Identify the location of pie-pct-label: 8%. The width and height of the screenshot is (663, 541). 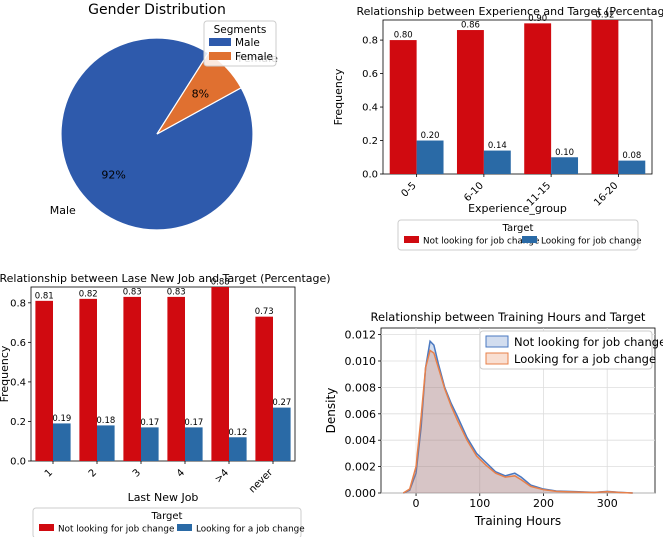
(200, 93).